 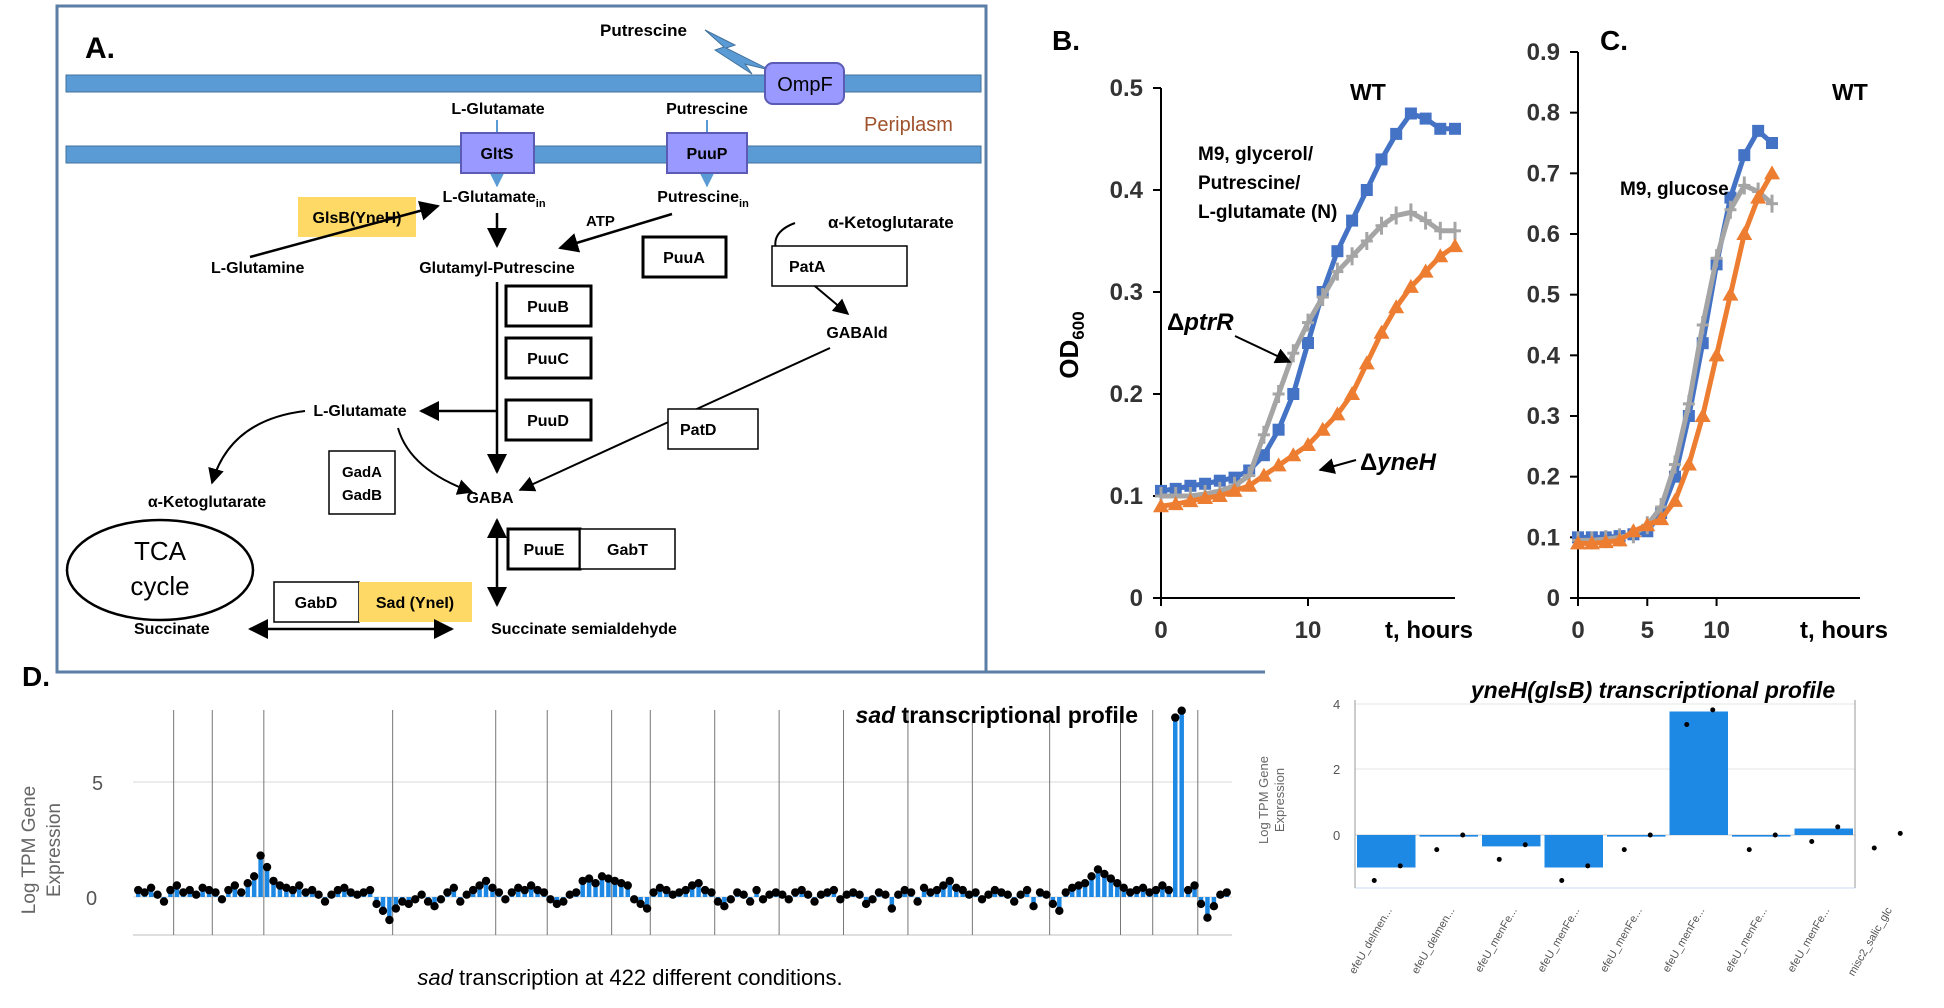 What do you see at coordinates (804, 83) in the screenshot?
I see `ompf-box` at bounding box center [804, 83].